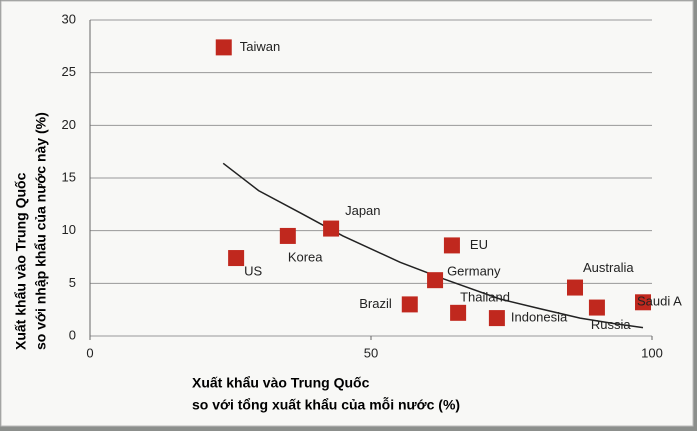 This screenshot has width=697, height=431. Describe the element at coordinates (659, 301) in the screenshot. I see `point-label: Saudi A` at that location.